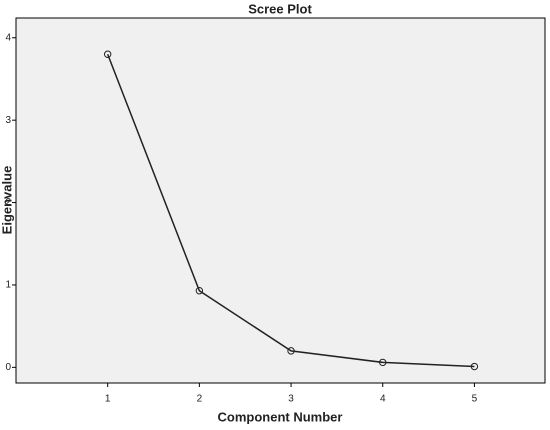 The height and width of the screenshot is (430, 550). Describe the element at coordinates (475, 399) in the screenshot. I see `x-tick-label: 5` at that location.